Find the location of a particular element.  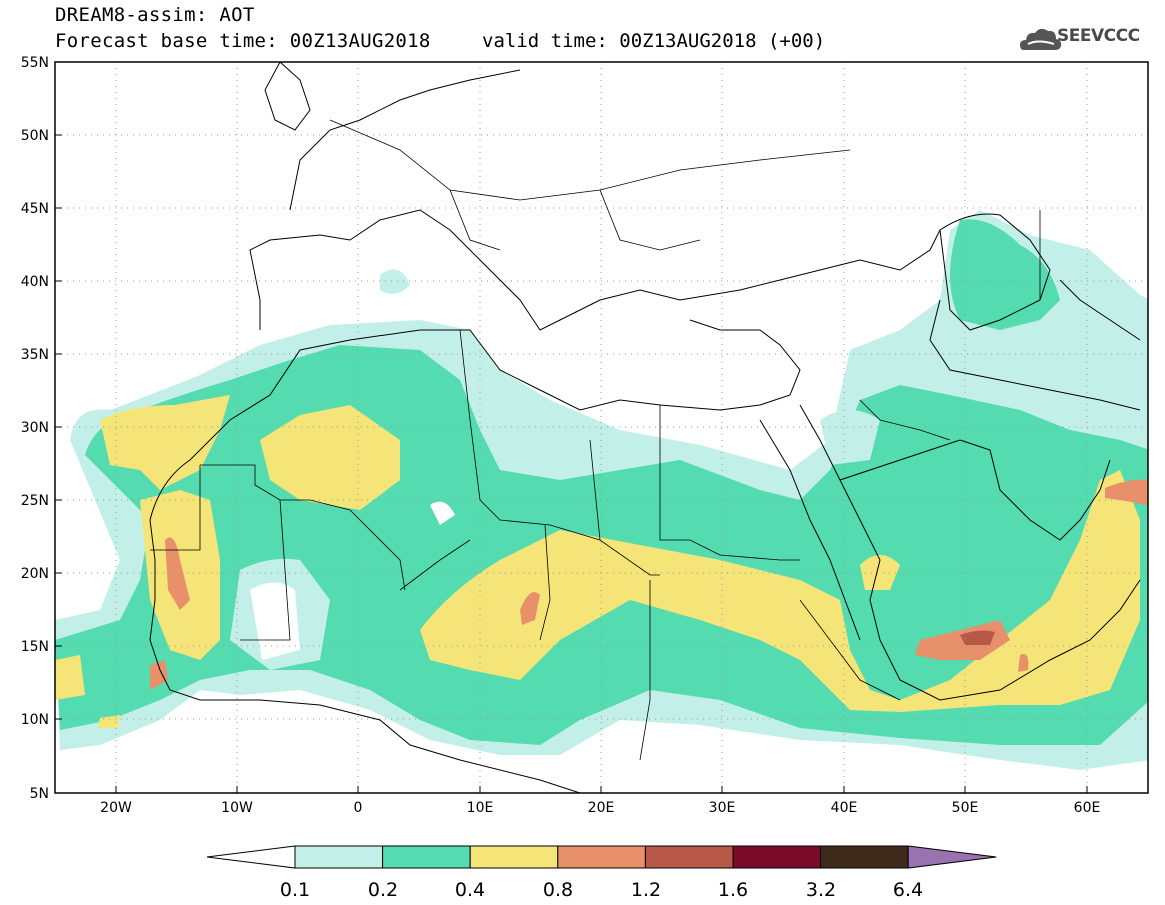

lon-label: 40E is located at coordinates (844, 808).